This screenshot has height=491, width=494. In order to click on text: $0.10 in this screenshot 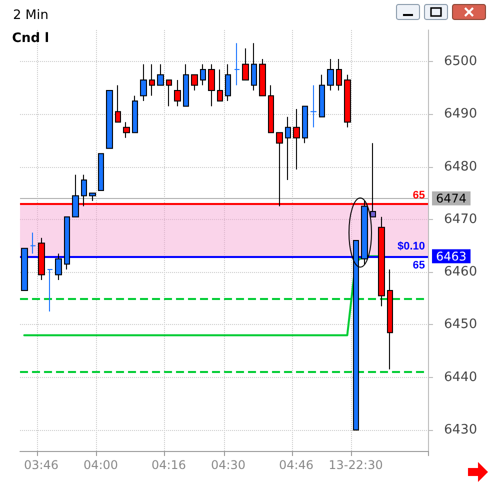, I will do `click(411, 246)`.